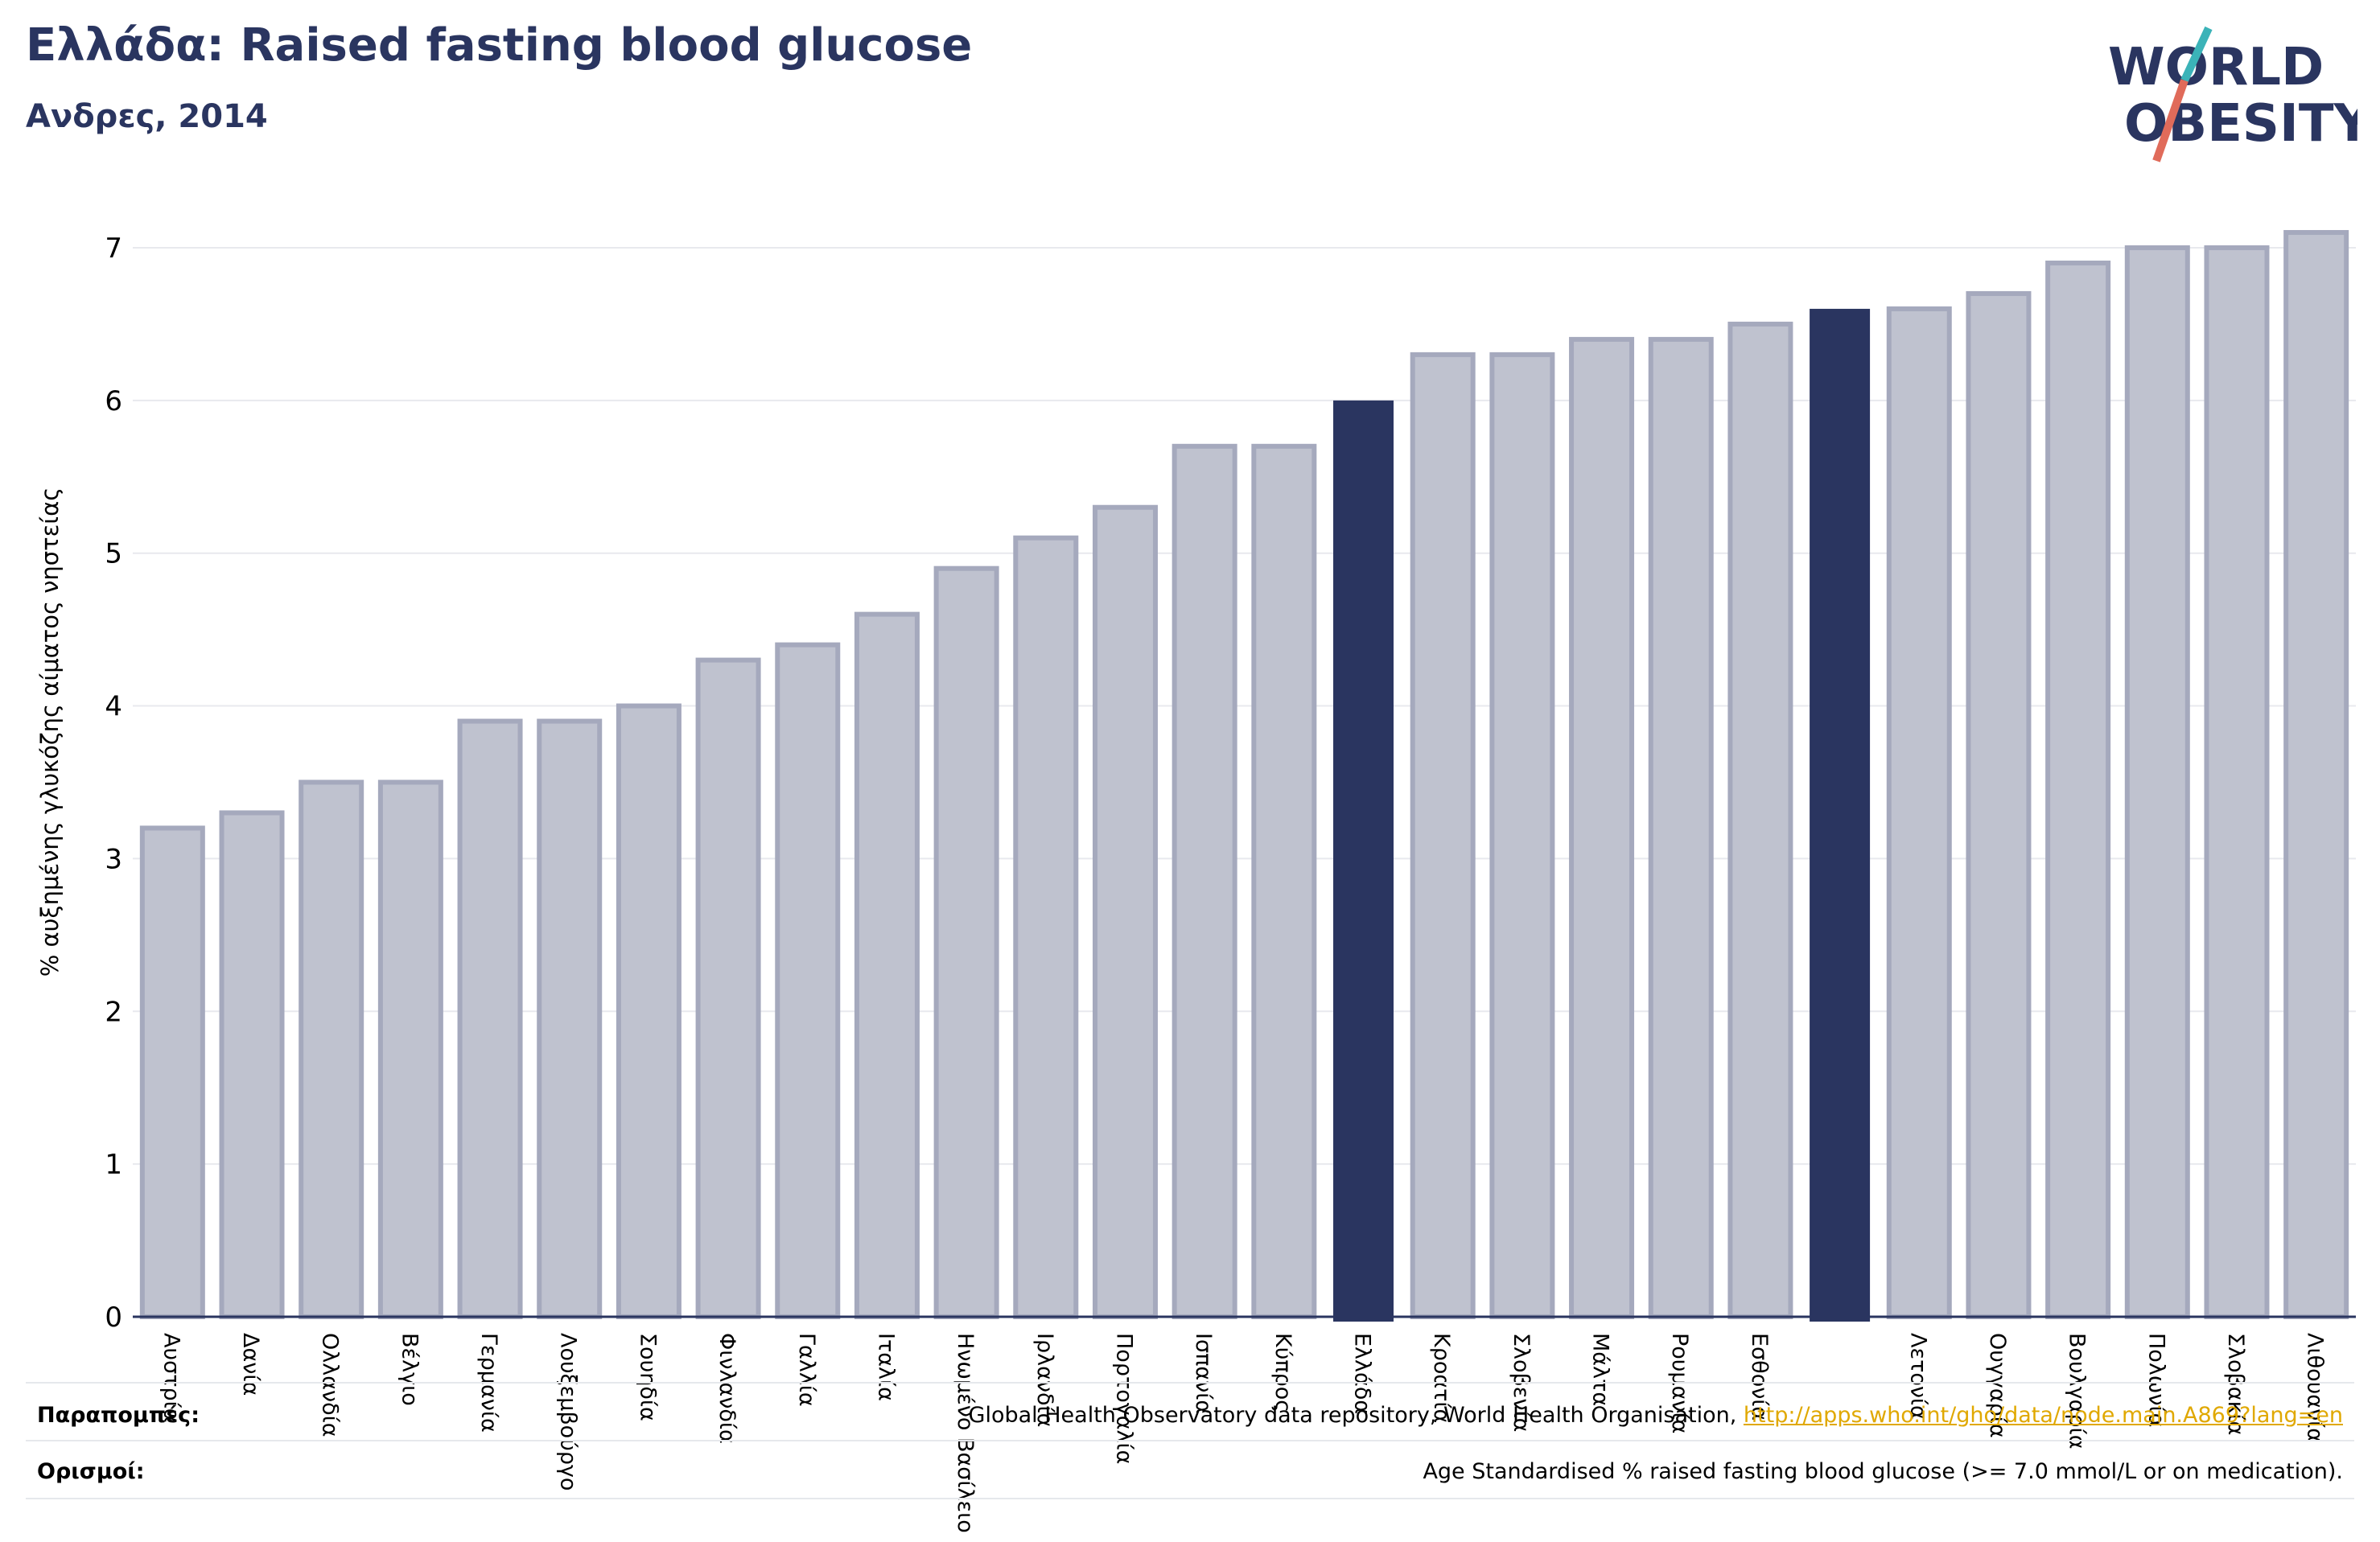 This screenshot has width=2380, height=1542. What do you see at coordinates (113, 859) in the screenshot?
I see `y-tick-label: 3` at bounding box center [113, 859].